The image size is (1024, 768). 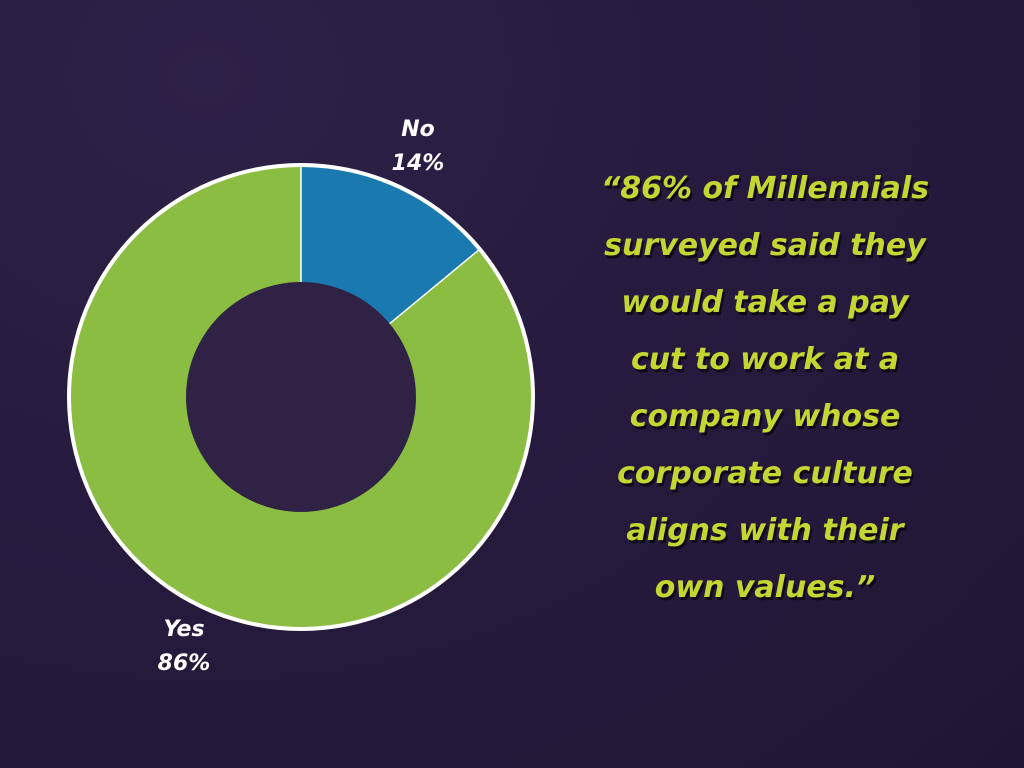 What do you see at coordinates (765, 530) in the screenshot?
I see `quote-line: aligns with their` at bounding box center [765, 530].